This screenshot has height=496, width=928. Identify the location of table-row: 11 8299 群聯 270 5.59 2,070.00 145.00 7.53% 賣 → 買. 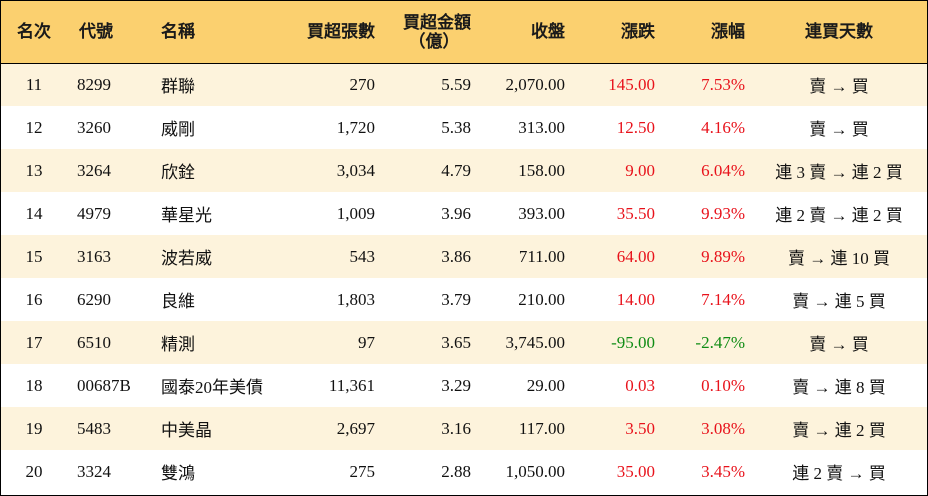
(464, 84).